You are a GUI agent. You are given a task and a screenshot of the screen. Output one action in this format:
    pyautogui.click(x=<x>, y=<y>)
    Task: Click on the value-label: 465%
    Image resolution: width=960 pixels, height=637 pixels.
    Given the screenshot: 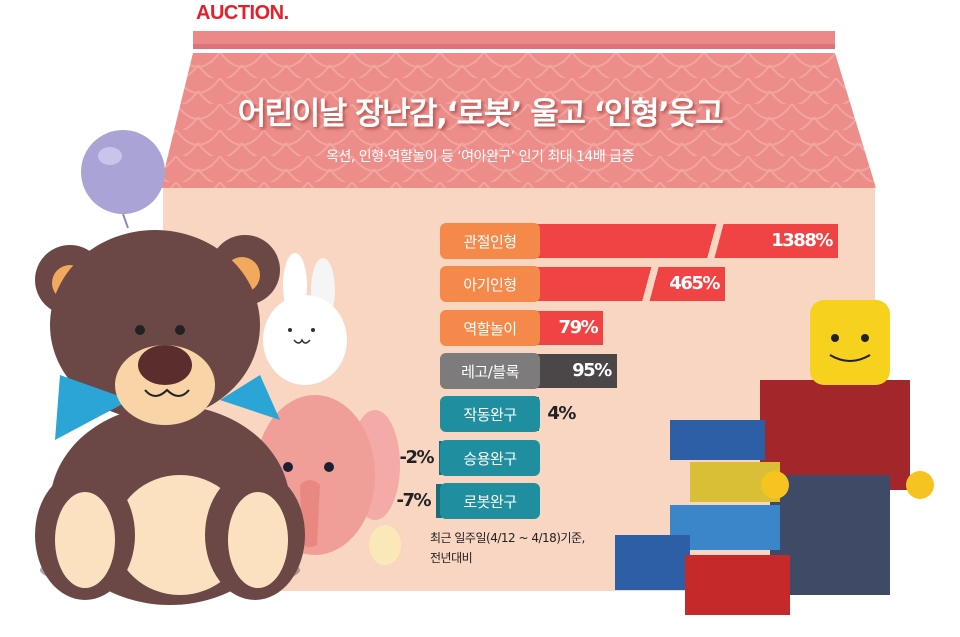 What is the action you would take?
    pyautogui.click(x=694, y=283)
    